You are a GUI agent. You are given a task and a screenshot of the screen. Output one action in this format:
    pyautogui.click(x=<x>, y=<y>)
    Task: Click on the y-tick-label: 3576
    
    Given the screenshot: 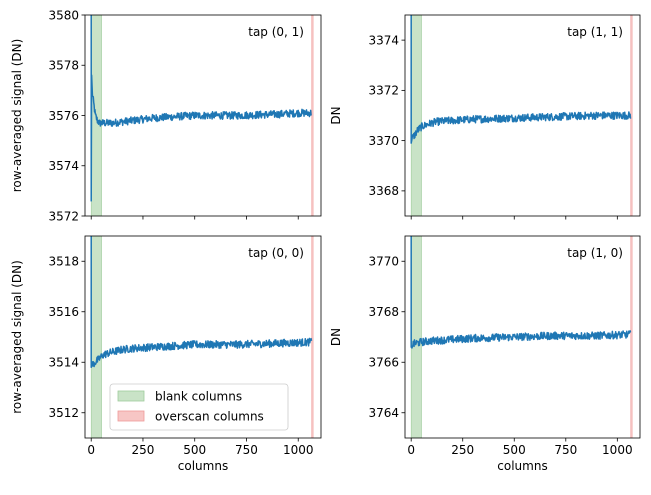 What is the action you would take?
    pyautogui.click(x=63, y=116)
    